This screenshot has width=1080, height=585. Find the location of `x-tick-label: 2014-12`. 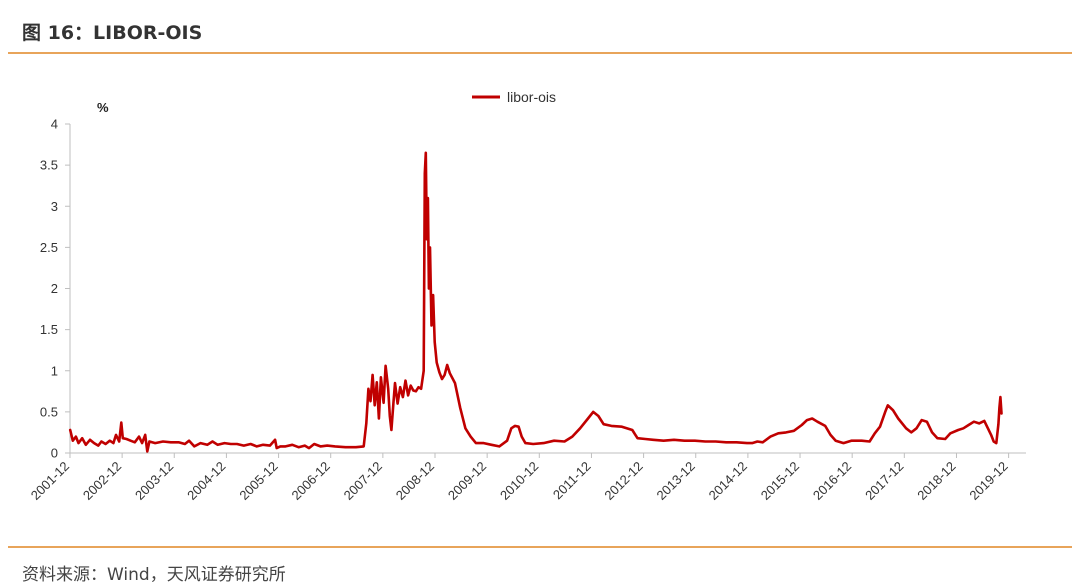

x-tick-label: 2014-12 is located at coordinates (728, 481).